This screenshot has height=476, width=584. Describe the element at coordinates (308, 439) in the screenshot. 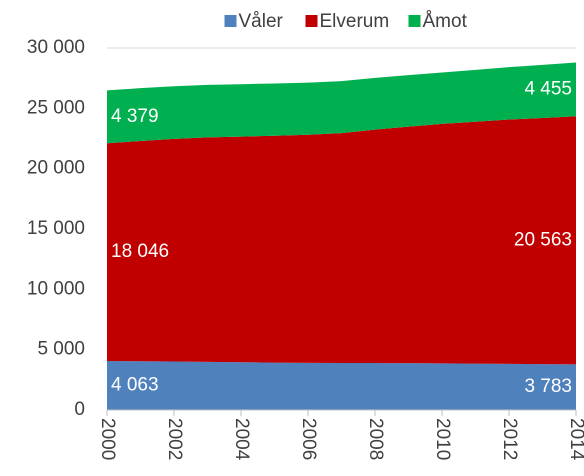

I see `x-tick-label: 2006` at that location.